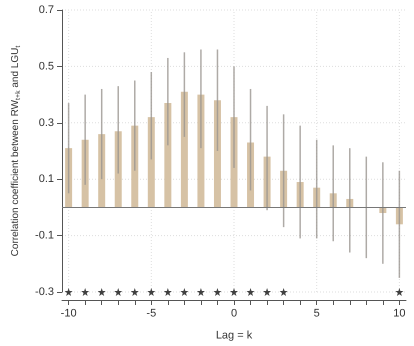 Image resolution: width=414 pixels, height=346 pixels. I want to click on y-tick-label: 0.3, so click(46, 122).